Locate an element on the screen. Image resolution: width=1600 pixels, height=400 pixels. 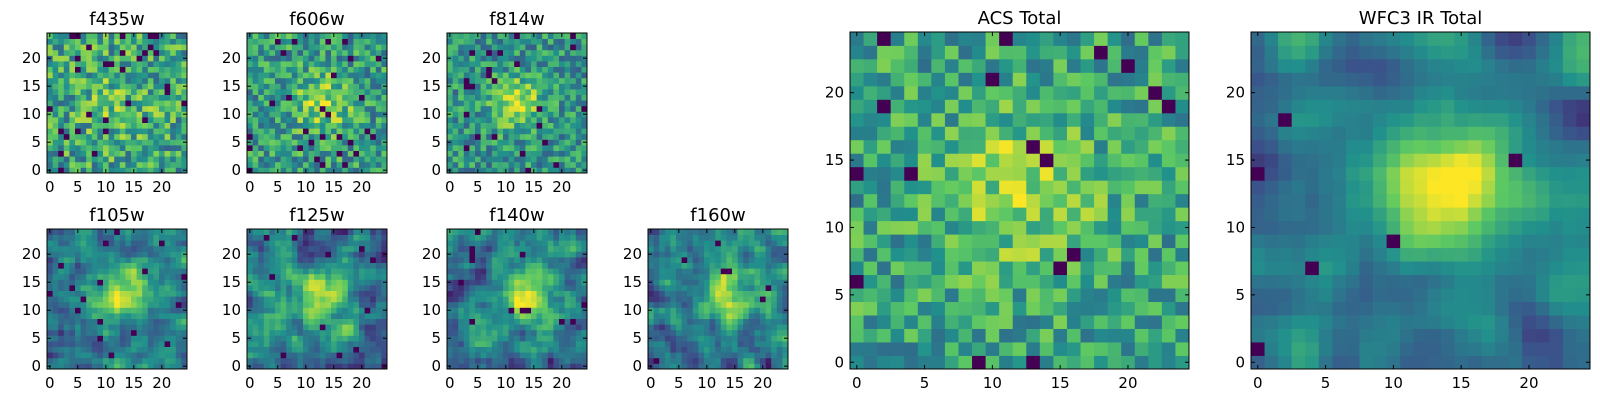
y-tick-label: 10 is located at coordinates (431, 114).